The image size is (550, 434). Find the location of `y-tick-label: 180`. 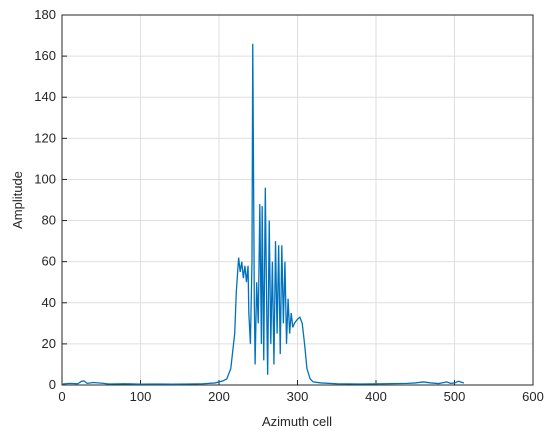

y-tick-label: 180 is located at coordinates (45, 14).